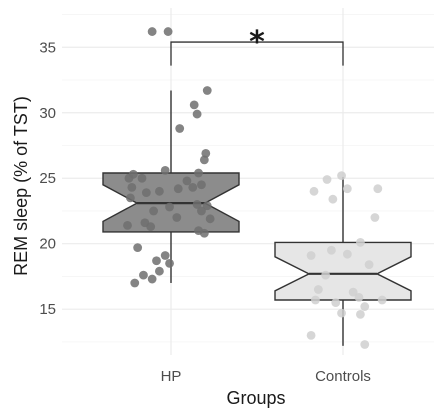  Describe the element at coordinates (47, 244) in the screenshot. I see `y-tick-label: 20` at that location.